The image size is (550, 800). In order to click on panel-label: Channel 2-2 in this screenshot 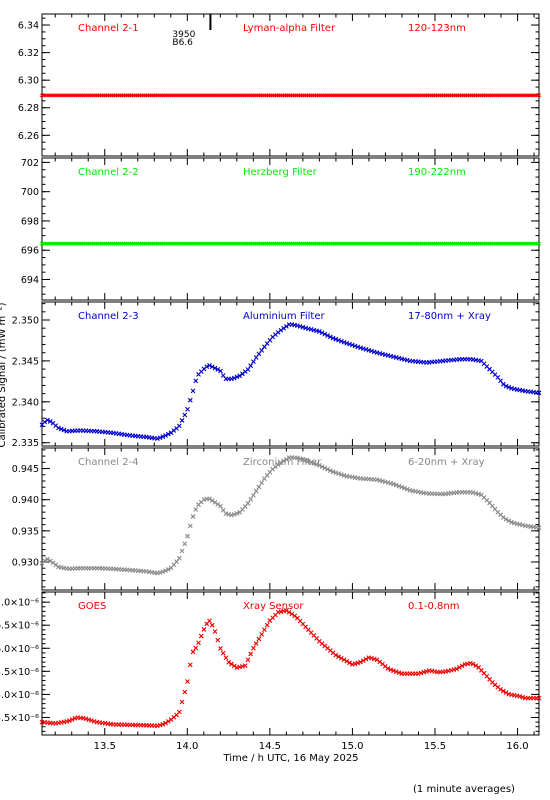, I will do `click(108, 172)`.